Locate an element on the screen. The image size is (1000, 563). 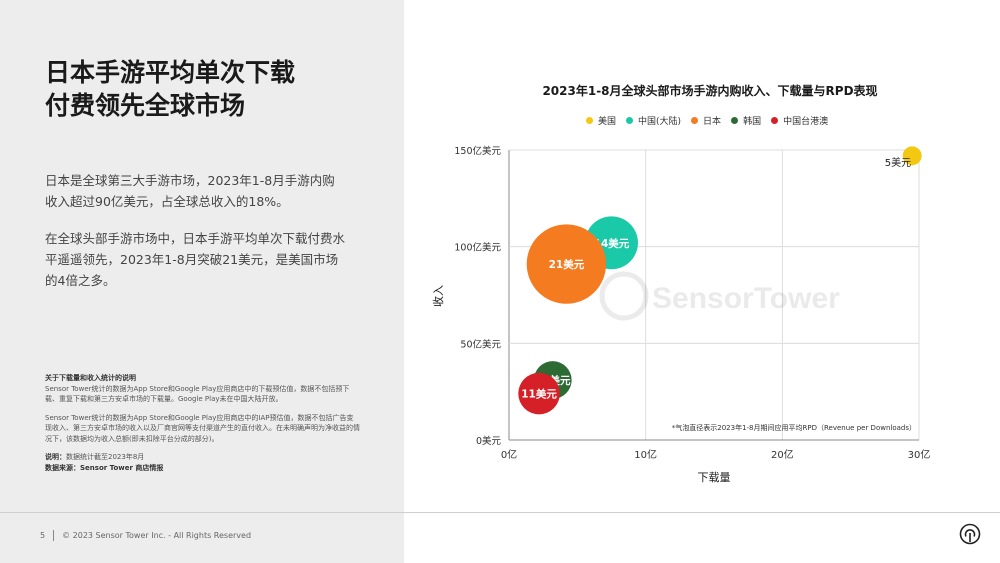
y-tick-label: 50亿美元 is located at coordinates (480, 344).